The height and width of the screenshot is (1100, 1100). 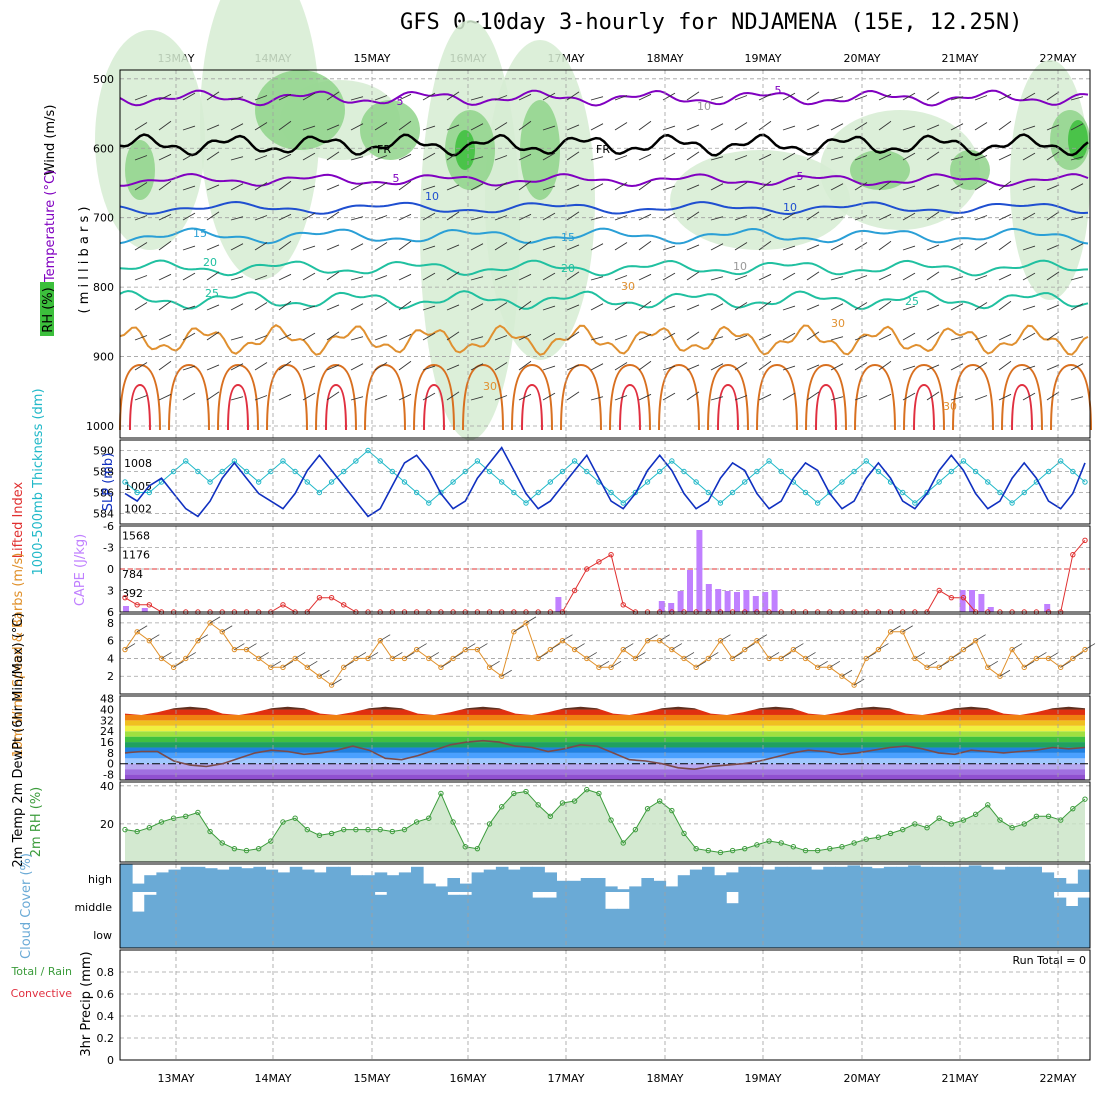 I want to click on panel-frame-top-wind, so click(x=605, y=654).